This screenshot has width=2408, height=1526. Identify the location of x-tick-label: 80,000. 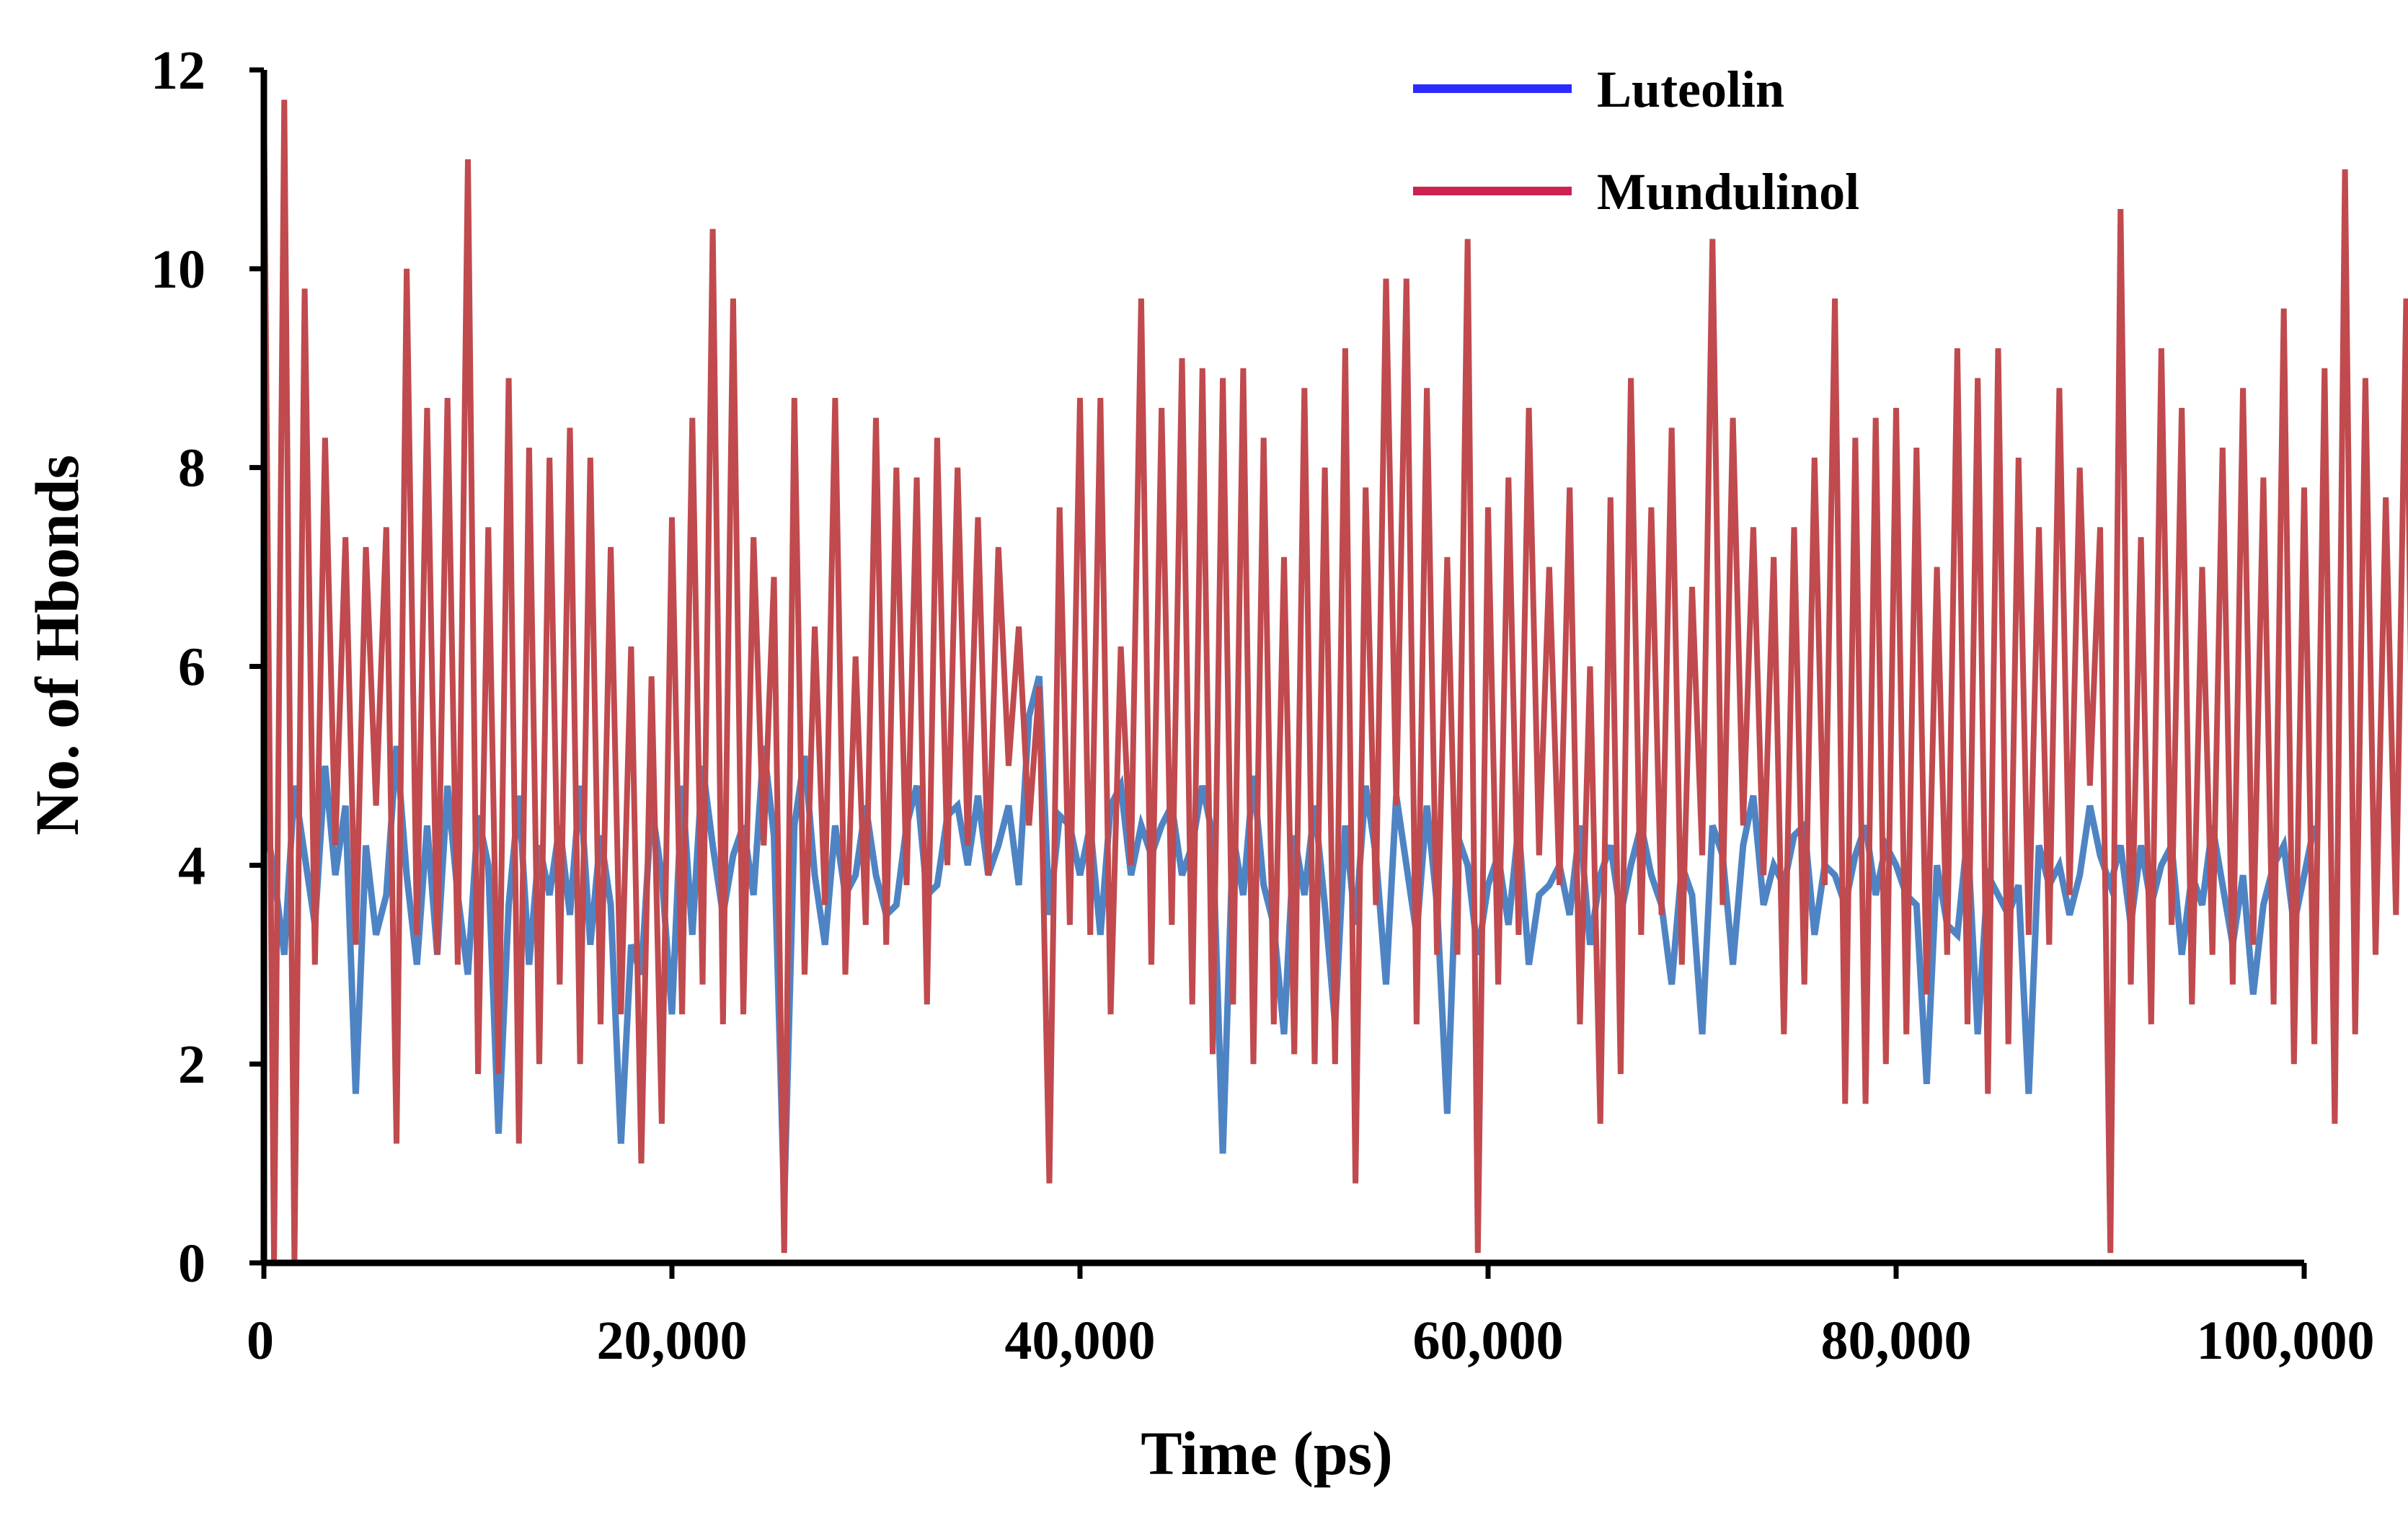
(1896, 1340).